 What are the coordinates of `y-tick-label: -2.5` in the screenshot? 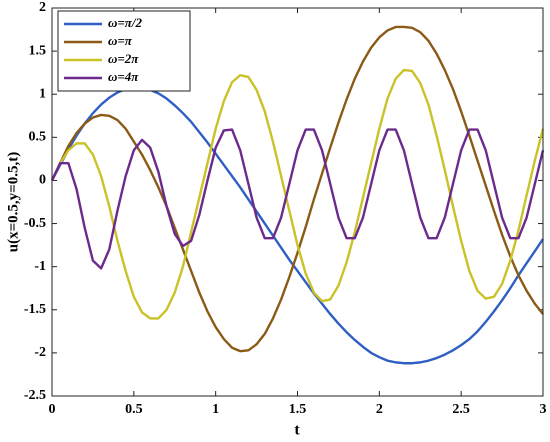 It's located at (35, 395).